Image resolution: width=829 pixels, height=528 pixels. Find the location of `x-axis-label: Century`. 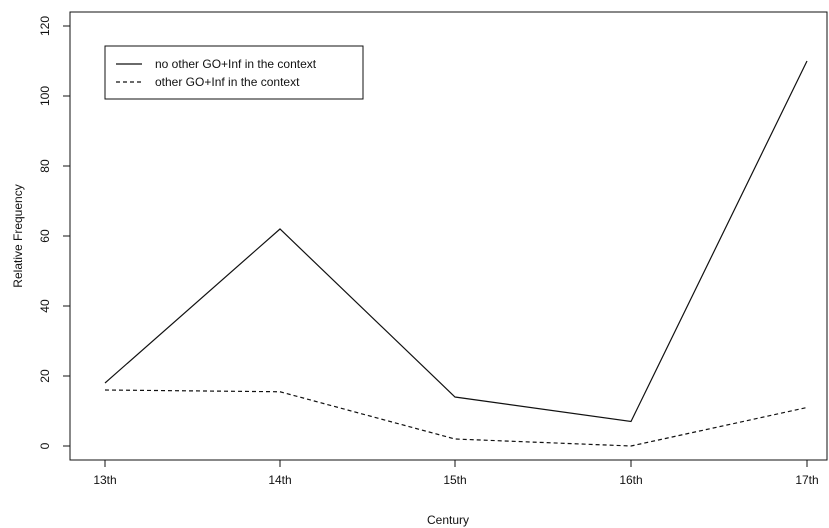

x-axis-label: Century is located at coordinates (448, 520).